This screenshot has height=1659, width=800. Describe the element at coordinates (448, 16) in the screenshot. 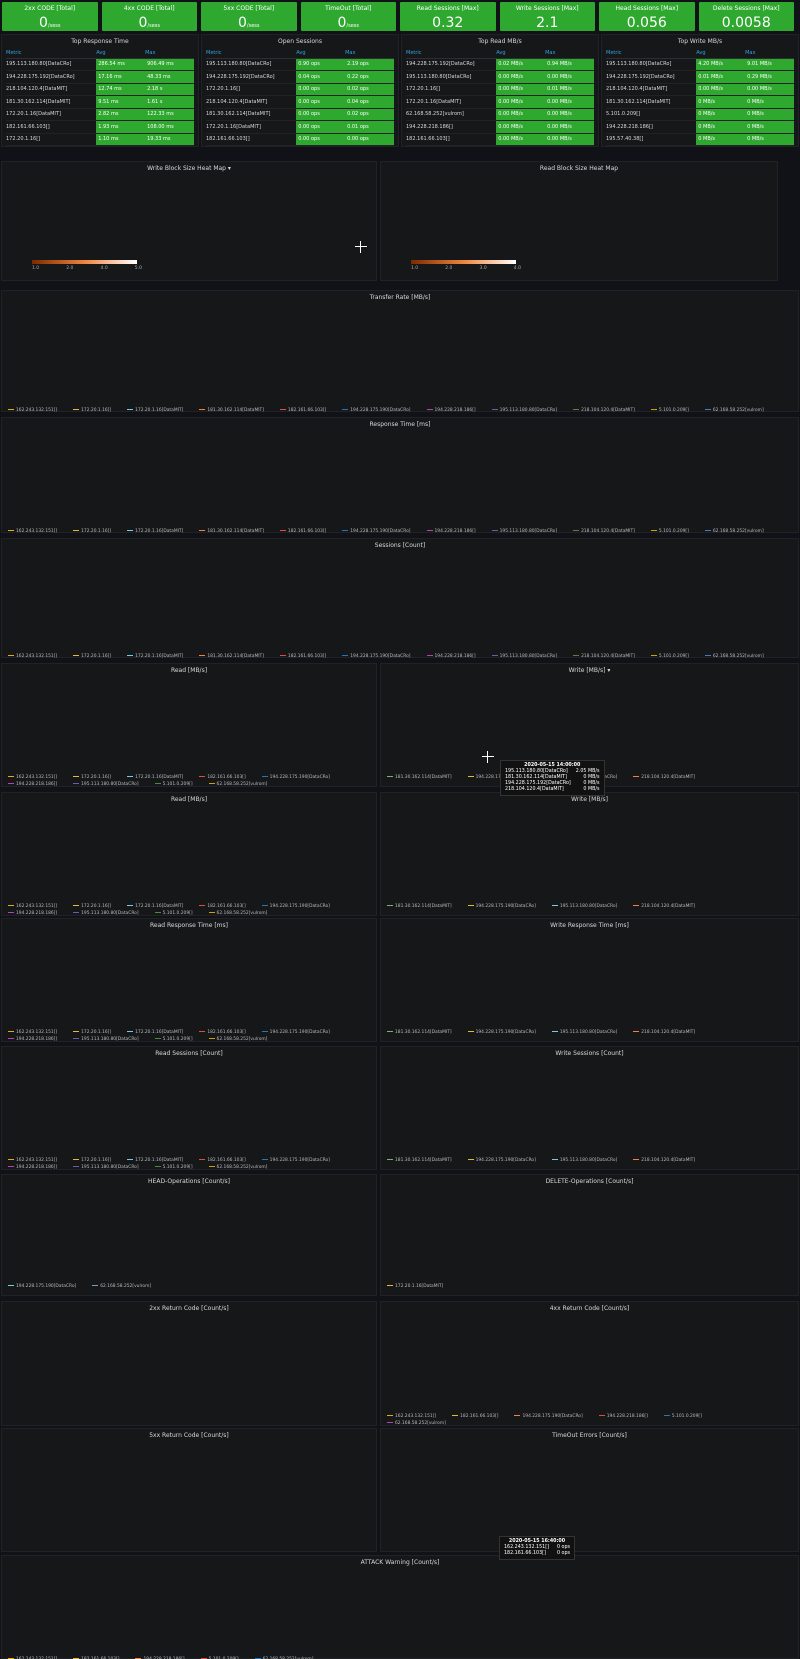

I see `stat-tile: Read Sessions [Max] 0.32` at that location.